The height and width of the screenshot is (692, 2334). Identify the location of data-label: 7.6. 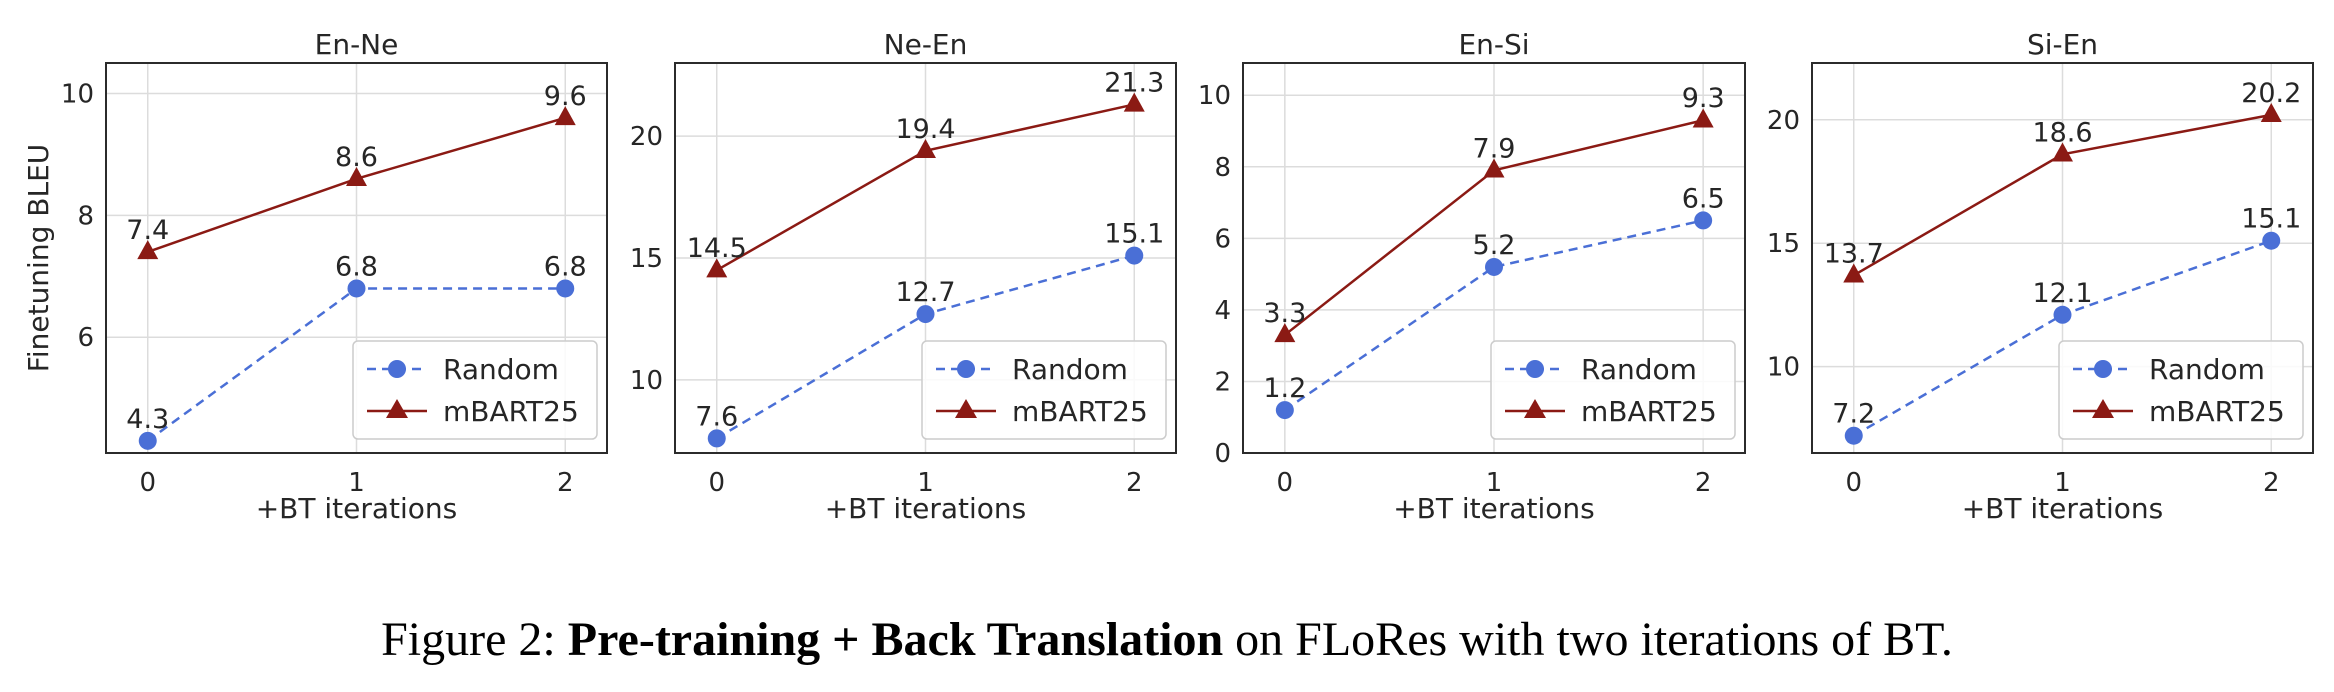
(716, 416).